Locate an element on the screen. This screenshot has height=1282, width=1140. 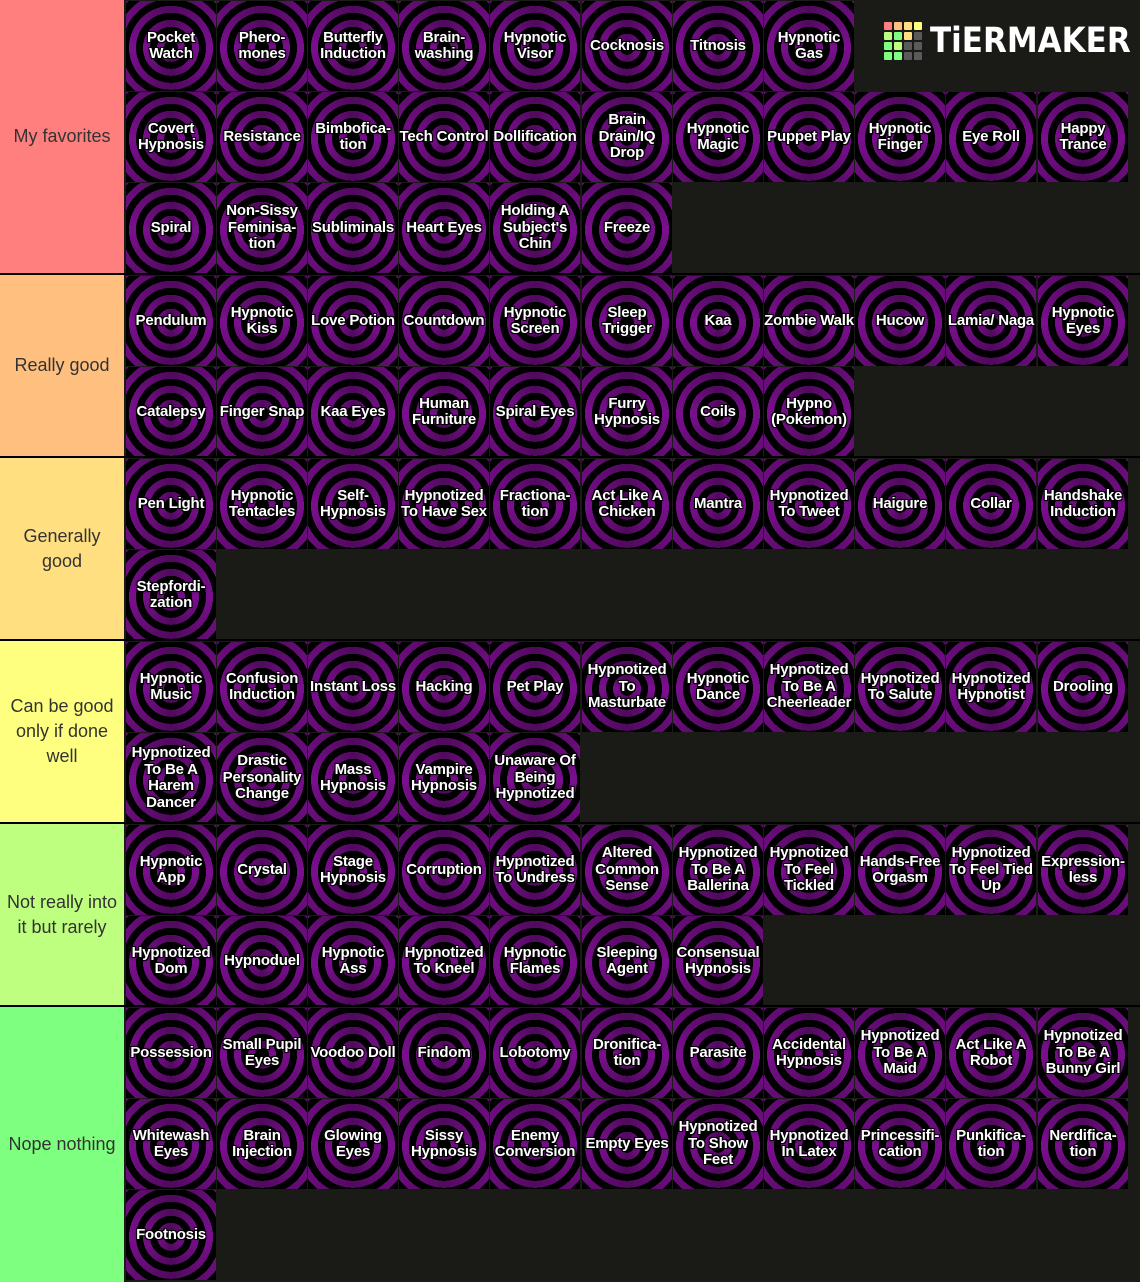
tier-item: Kaa is located at coordinates (718, 321).